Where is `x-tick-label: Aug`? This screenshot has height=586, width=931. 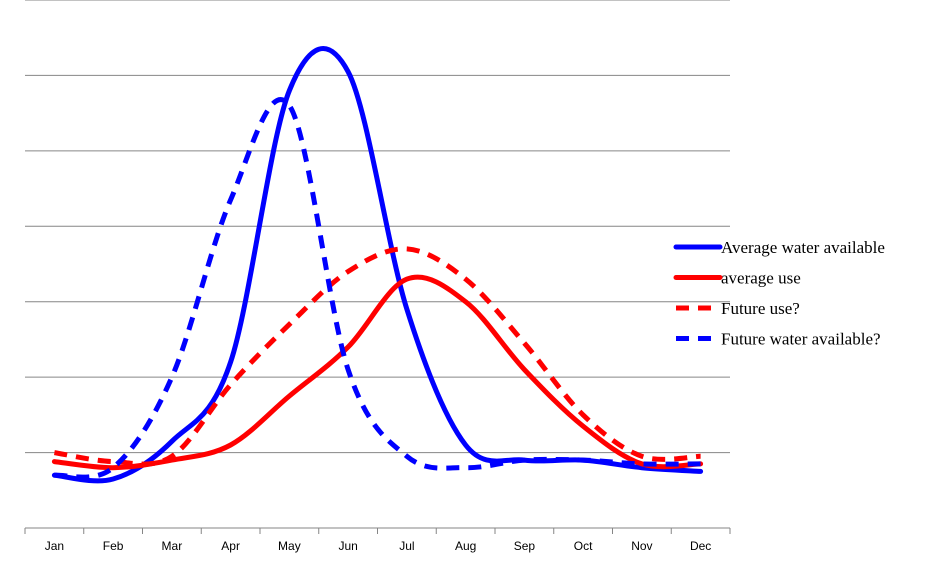 x-tick-label: Aug is located at coordinates (465, 546).